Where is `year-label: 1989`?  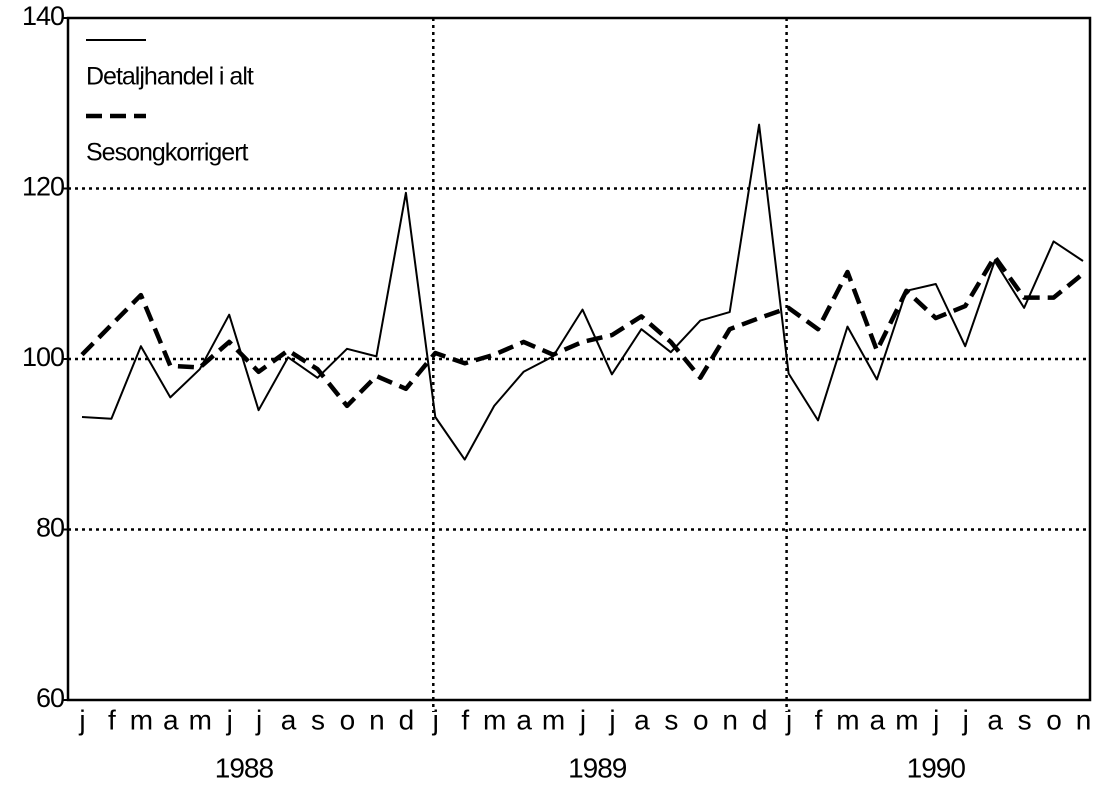
year-label: 1989 is located at coordinates (597, 767).